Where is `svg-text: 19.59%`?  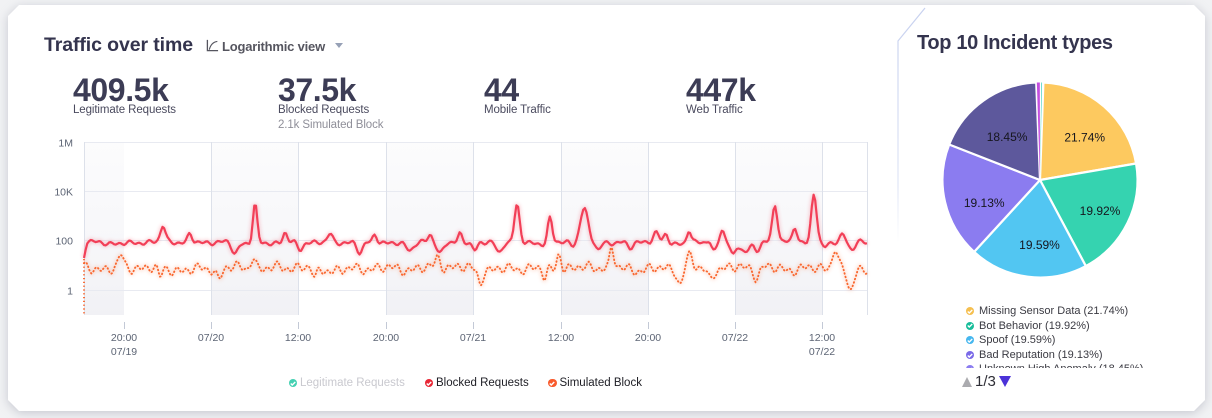 svg-text: 19.59% is located at coordinates (1039, 245).